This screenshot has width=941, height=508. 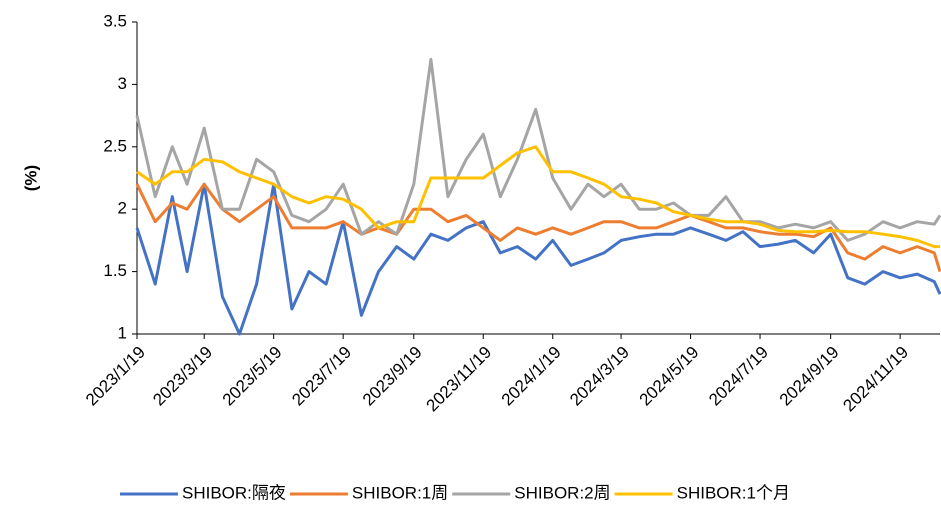 What do you see at coordinates (122, 83) in the screenshot?
I see `y-tick-label: 3` at bounding box center [122, 83].